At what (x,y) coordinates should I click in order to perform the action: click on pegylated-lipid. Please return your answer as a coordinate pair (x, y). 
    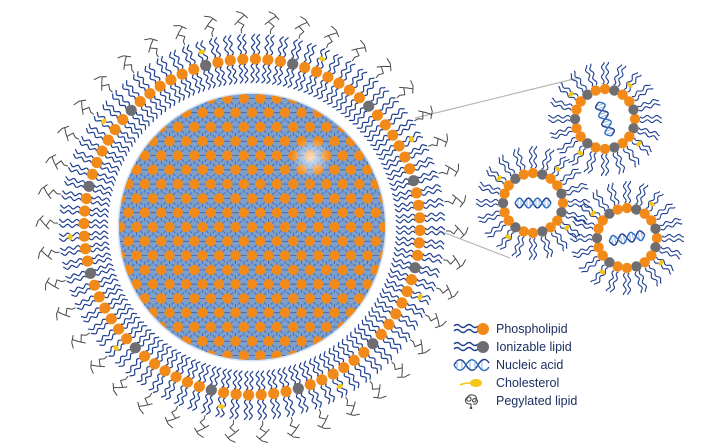
    Looking at the image, I should click on (423, 113).